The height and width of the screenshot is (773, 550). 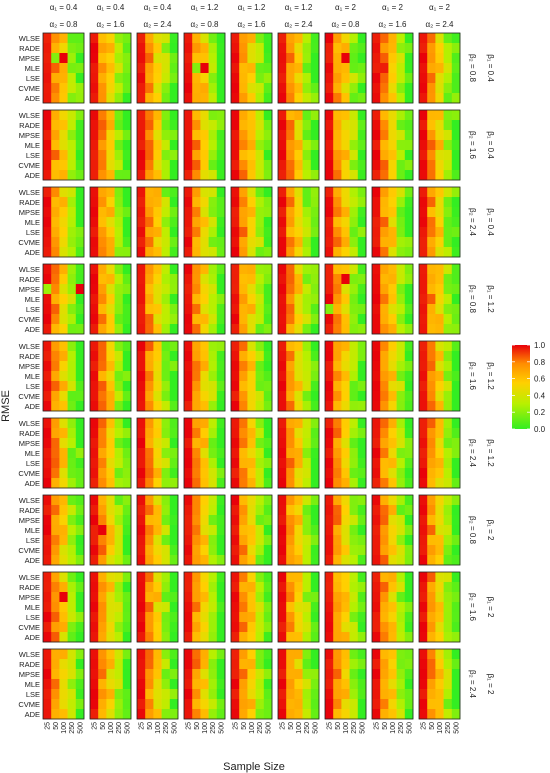 I want to click on facet-panel, so click(x=63, y=299).